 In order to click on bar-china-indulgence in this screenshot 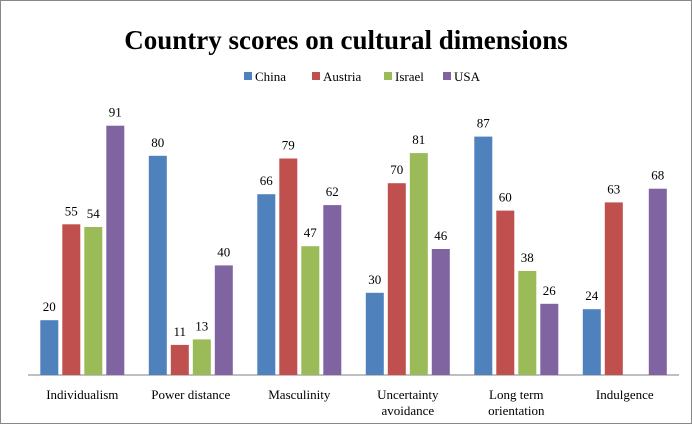, I will do `click(591, 342)`.